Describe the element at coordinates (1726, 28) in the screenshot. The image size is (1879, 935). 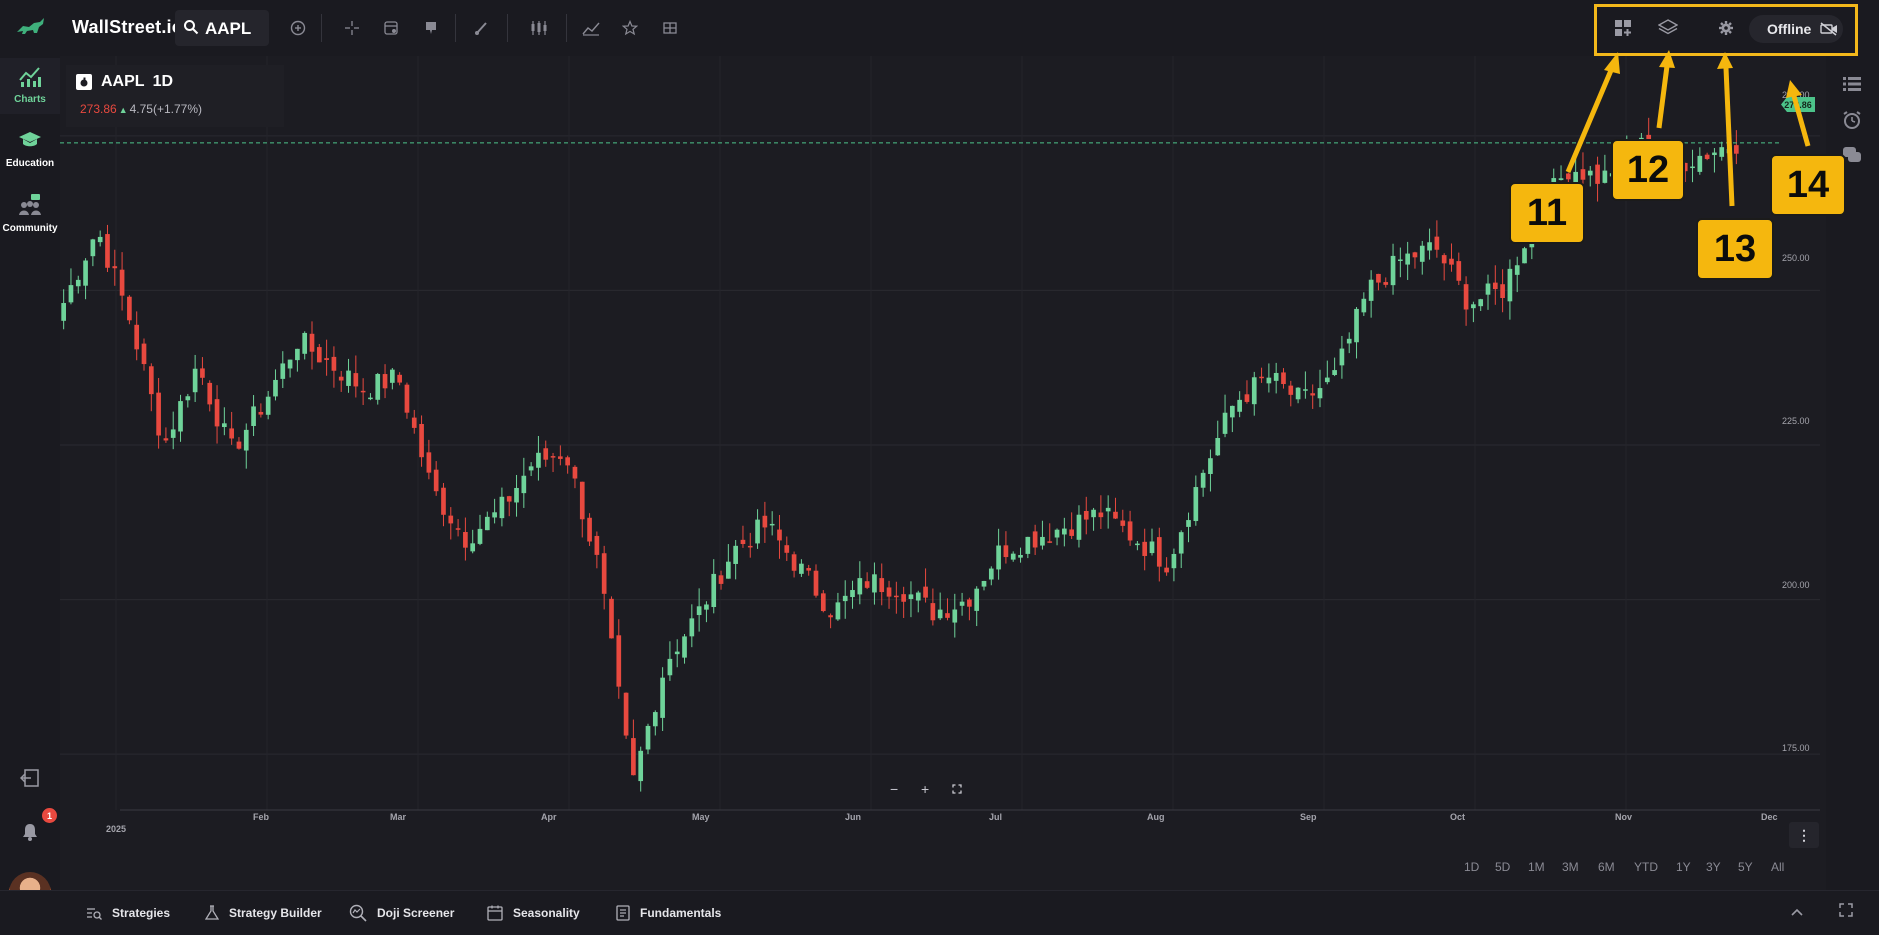
I see `gear-icon` at that location.